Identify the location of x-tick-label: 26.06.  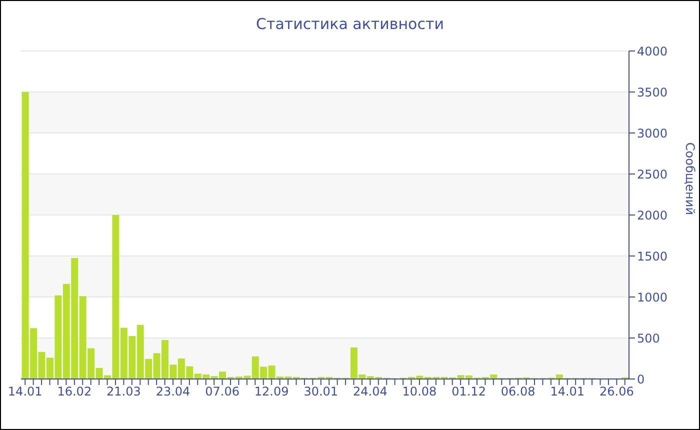
(616, 391).